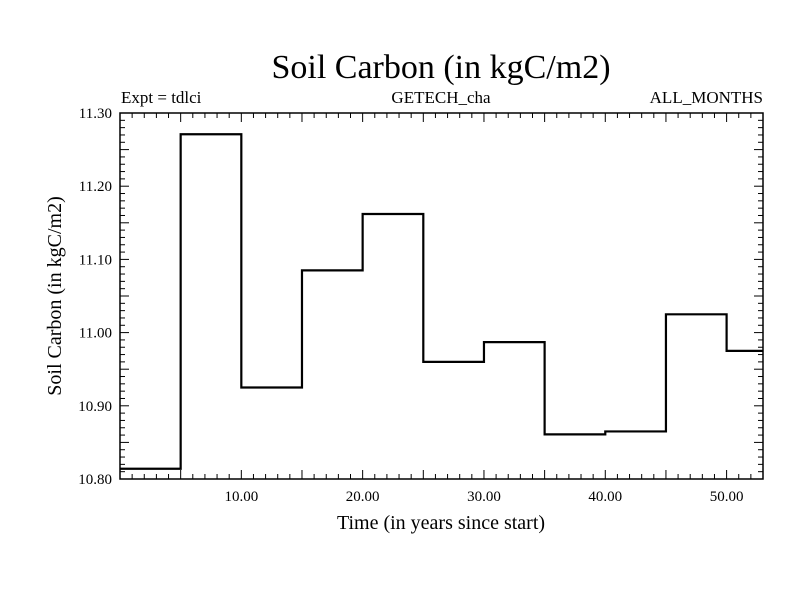  Describe the element at coordinates (441, 523) in the screenshot. I see `x-axis-label: Time (in years since start)` at that location.